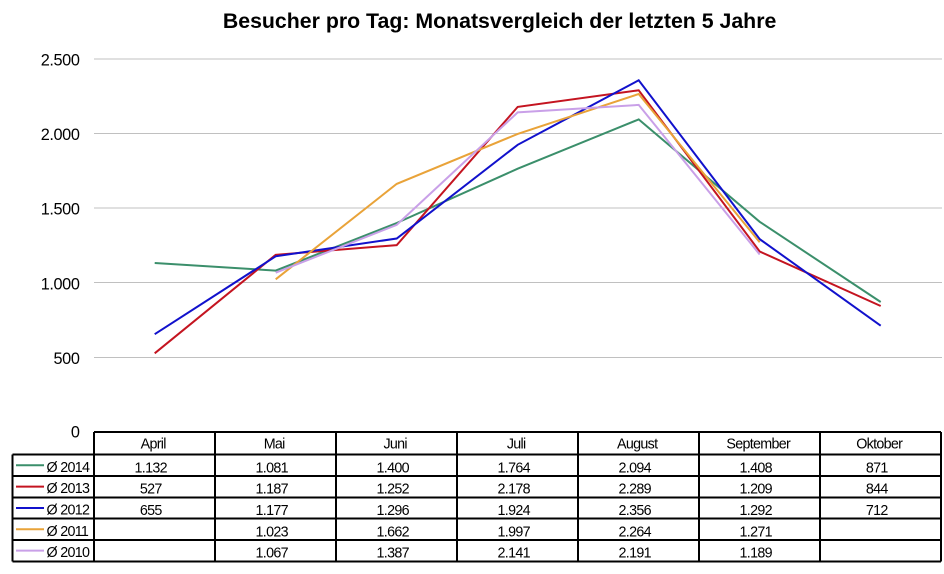 This screenshot has height=574, width=944. I want to click on svg-text: September, so click(758, 445).